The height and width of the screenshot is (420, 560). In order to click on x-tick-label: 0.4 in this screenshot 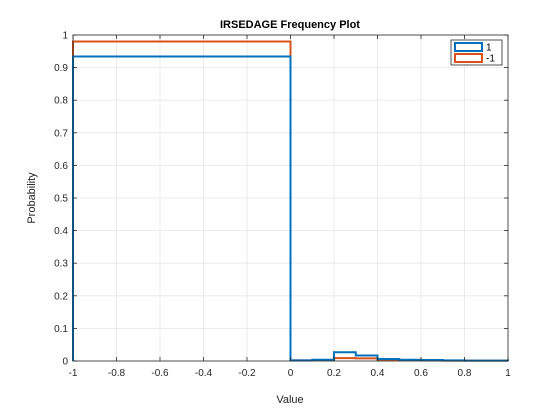, I will do `click(378, 373)`.